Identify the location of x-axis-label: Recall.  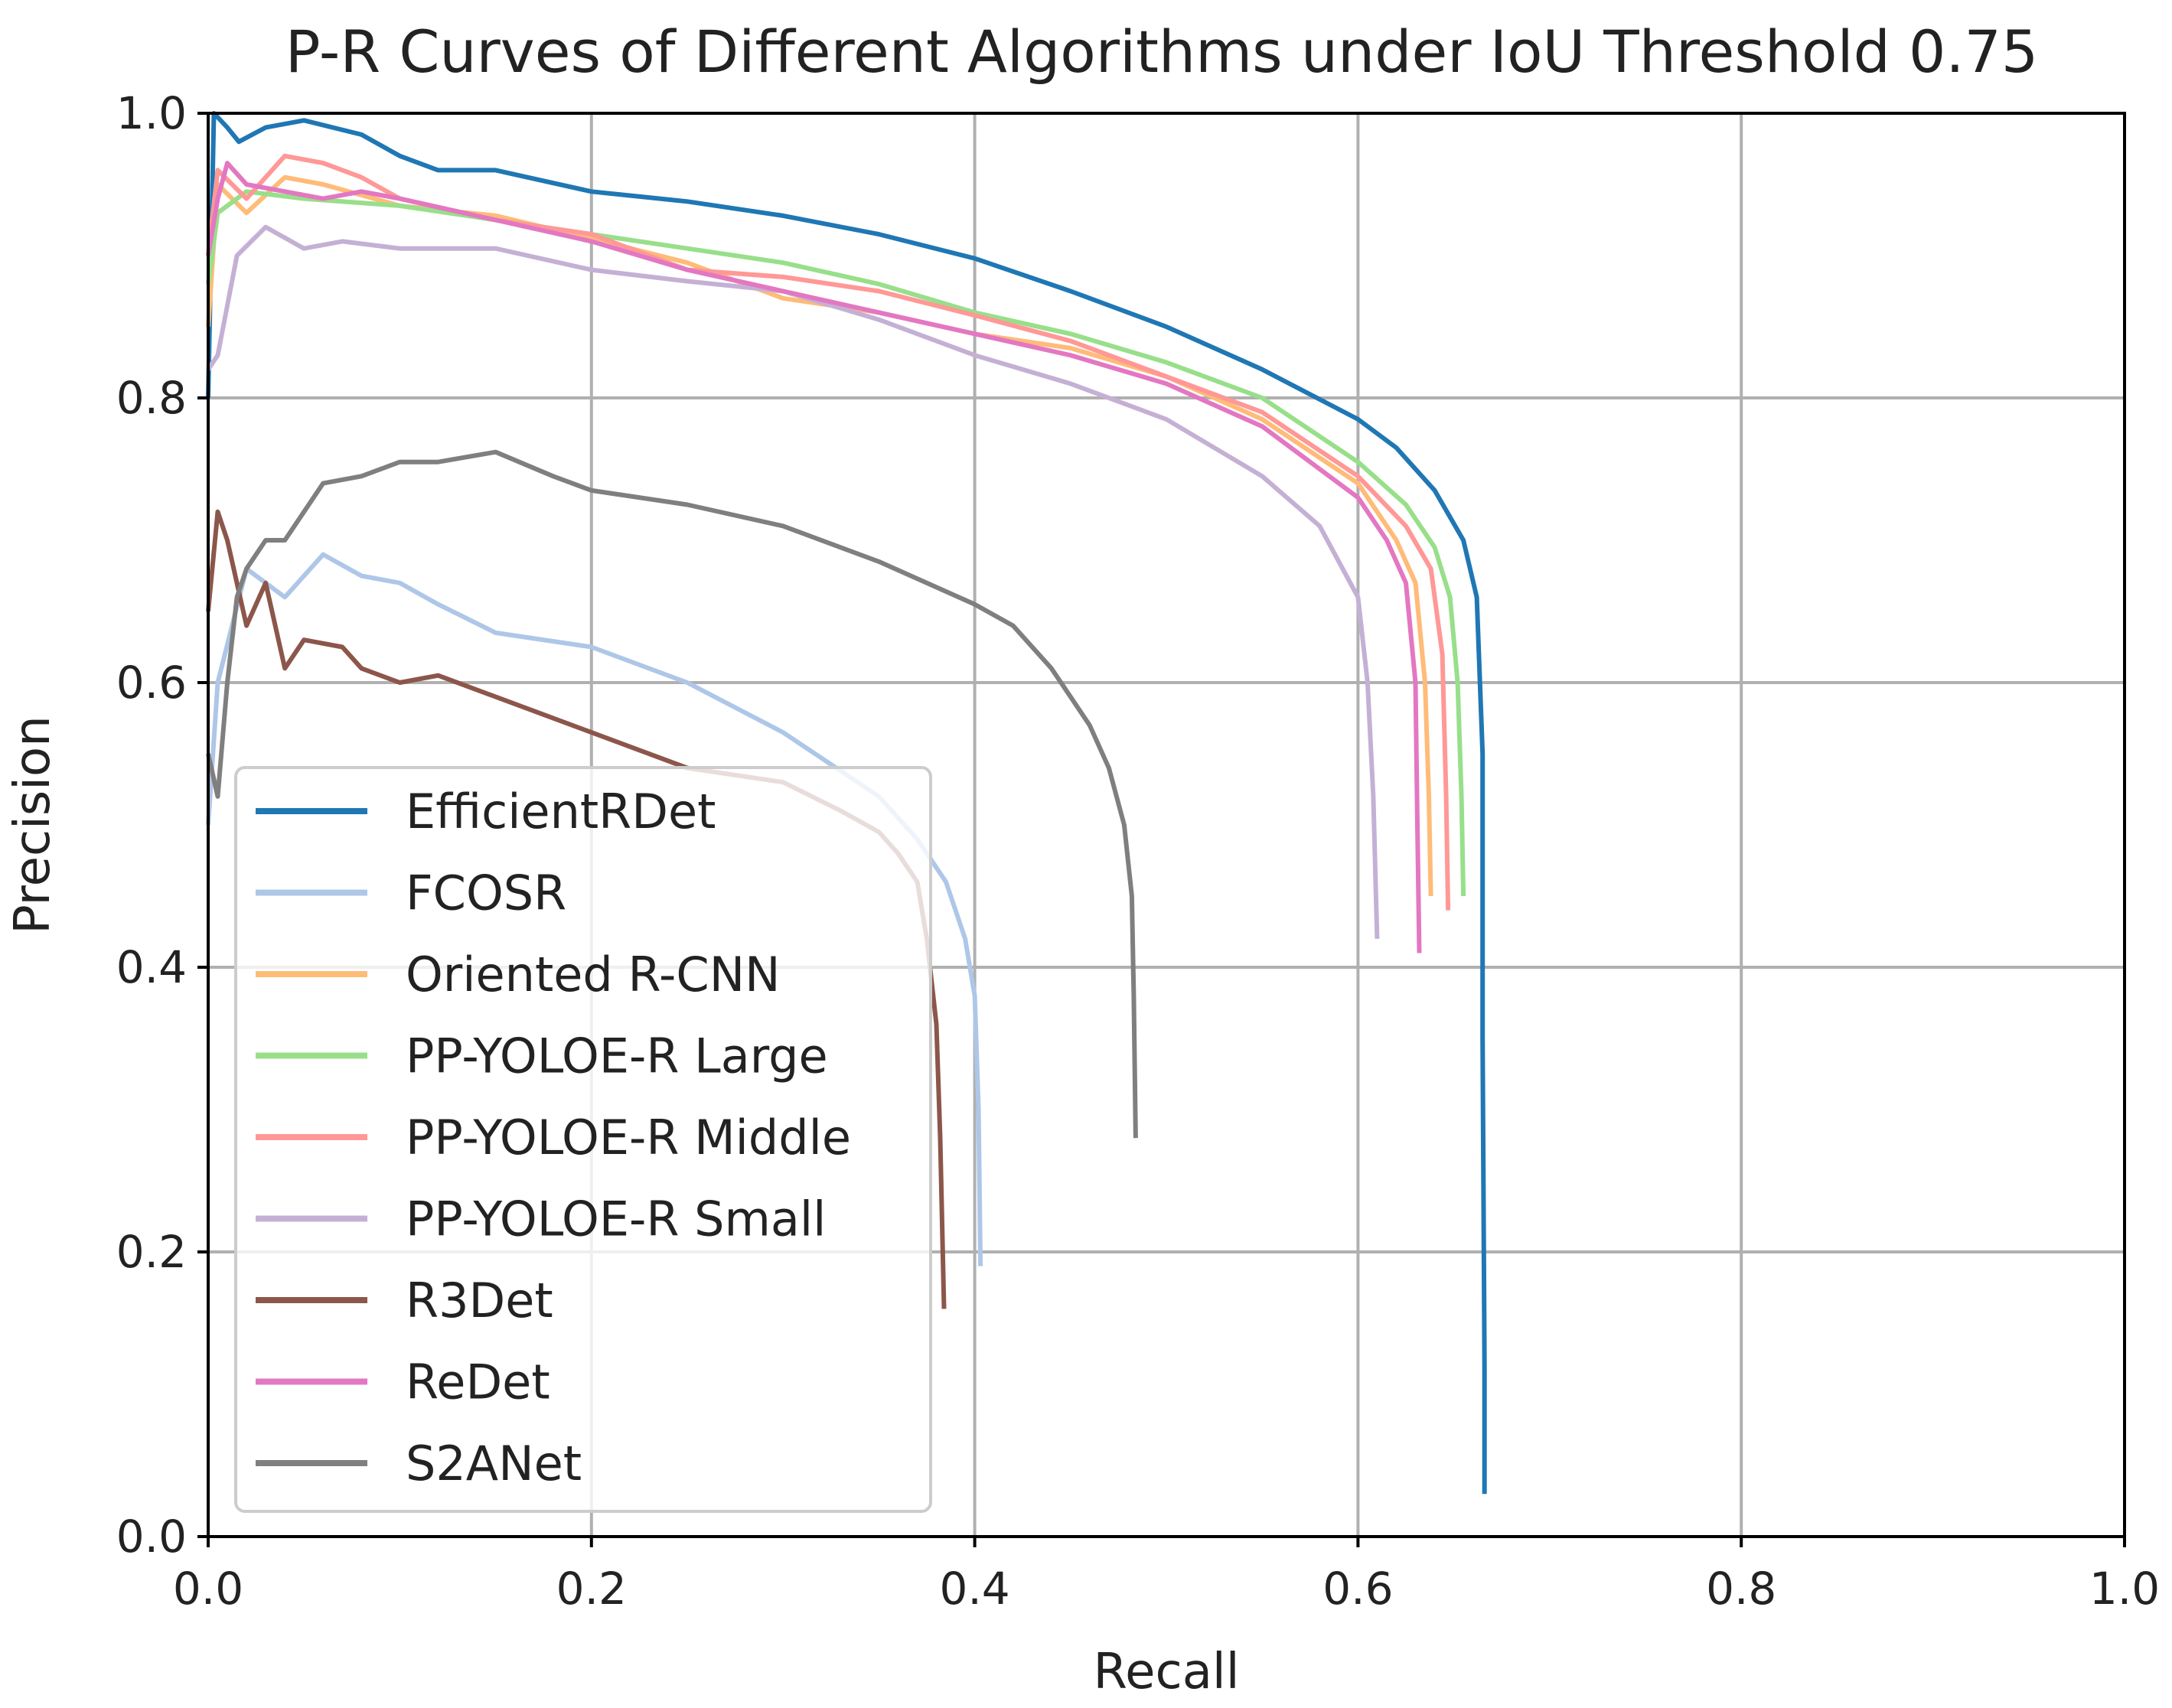
(1167, 1672).